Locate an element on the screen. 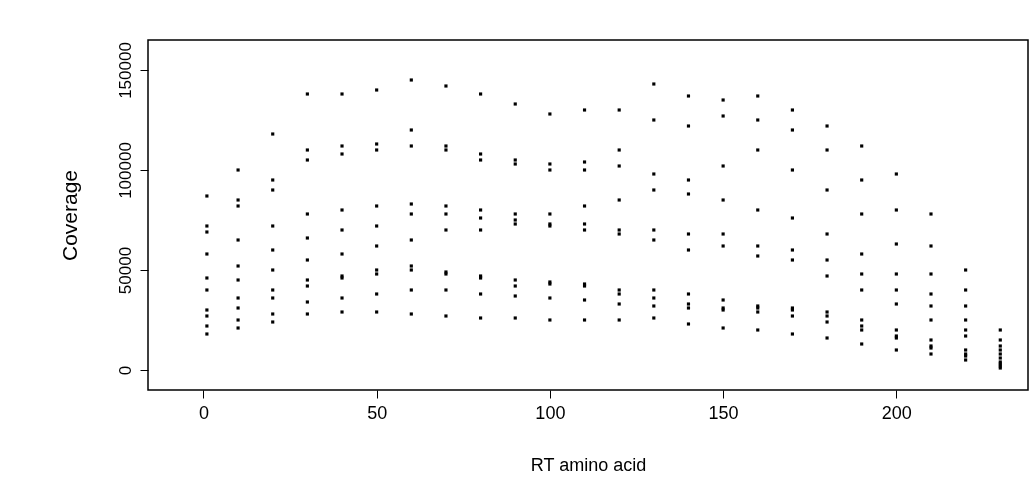  x-axis-title: RT amino acid is located at coordinates (588, 464).